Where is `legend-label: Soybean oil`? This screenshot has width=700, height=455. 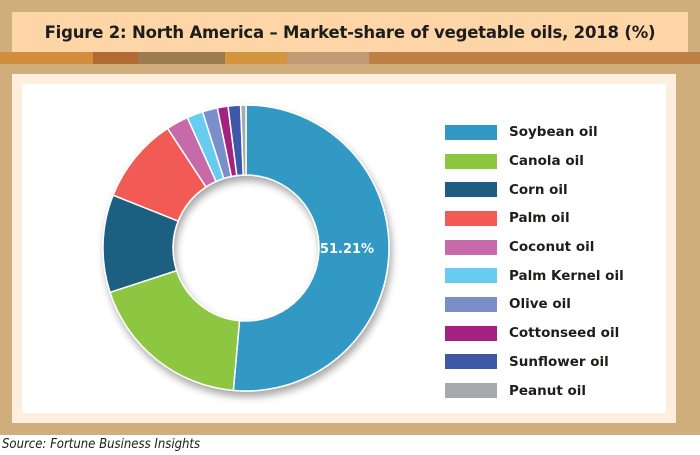 legend-label: Soybean oil is located at coordinates (553, 132).